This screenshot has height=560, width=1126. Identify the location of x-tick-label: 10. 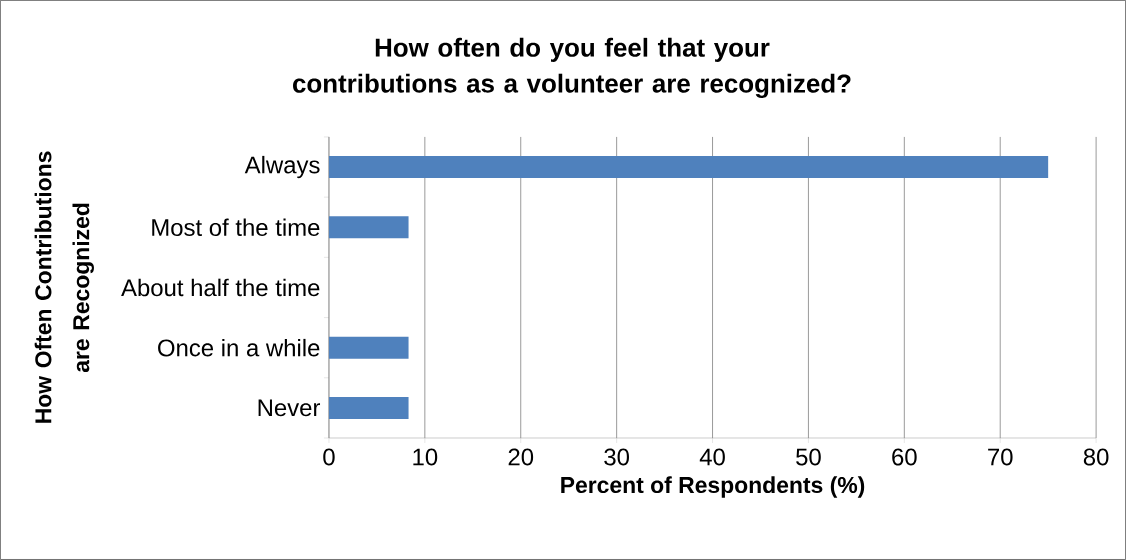
(425, 457).